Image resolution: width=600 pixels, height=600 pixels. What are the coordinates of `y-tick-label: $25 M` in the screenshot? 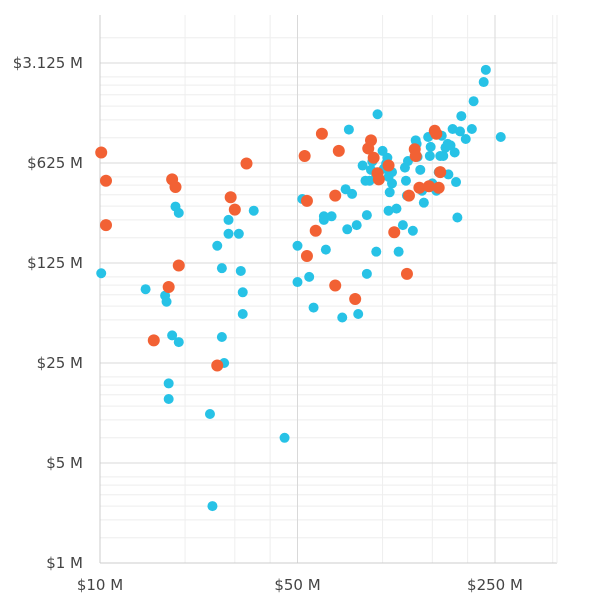 It's located at (60, 363).